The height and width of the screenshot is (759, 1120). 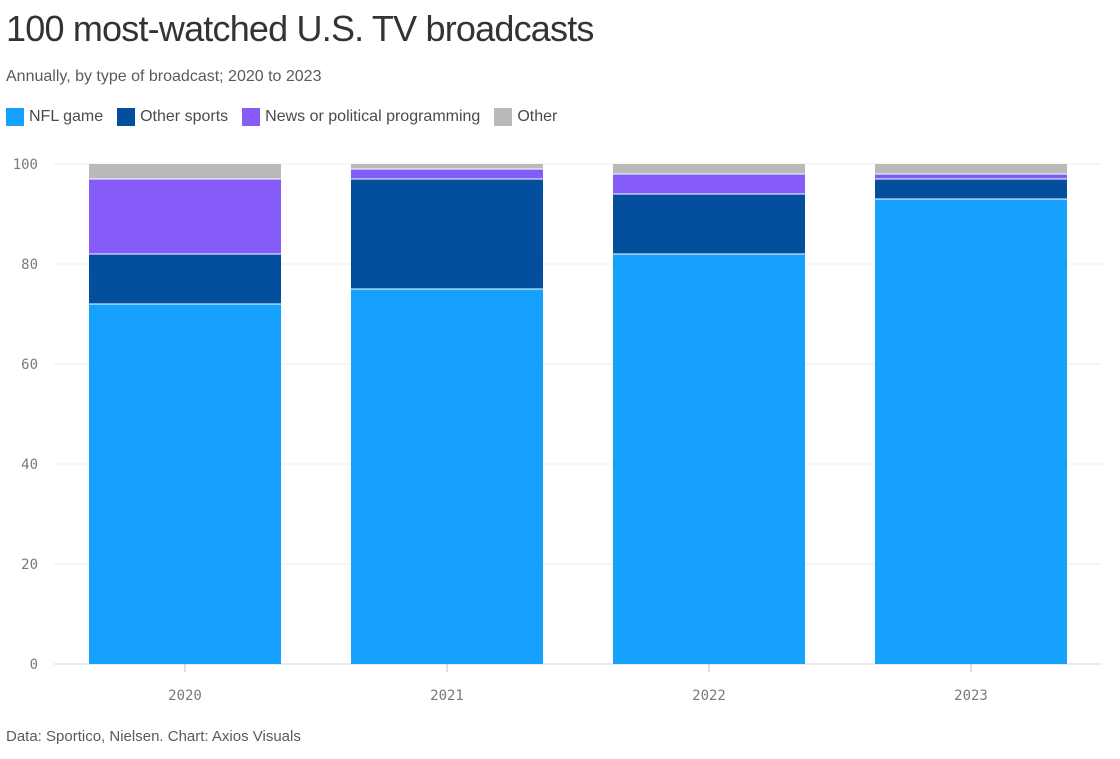 I want to click on x-tick-label-2022: 2022, so click(x=709, y=696).